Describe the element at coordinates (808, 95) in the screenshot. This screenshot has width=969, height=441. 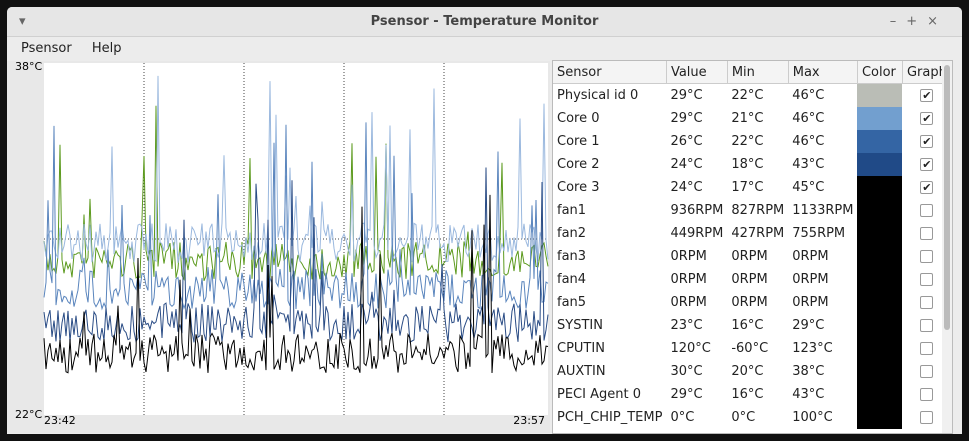
I see `cell-max: 46°C` at that location.